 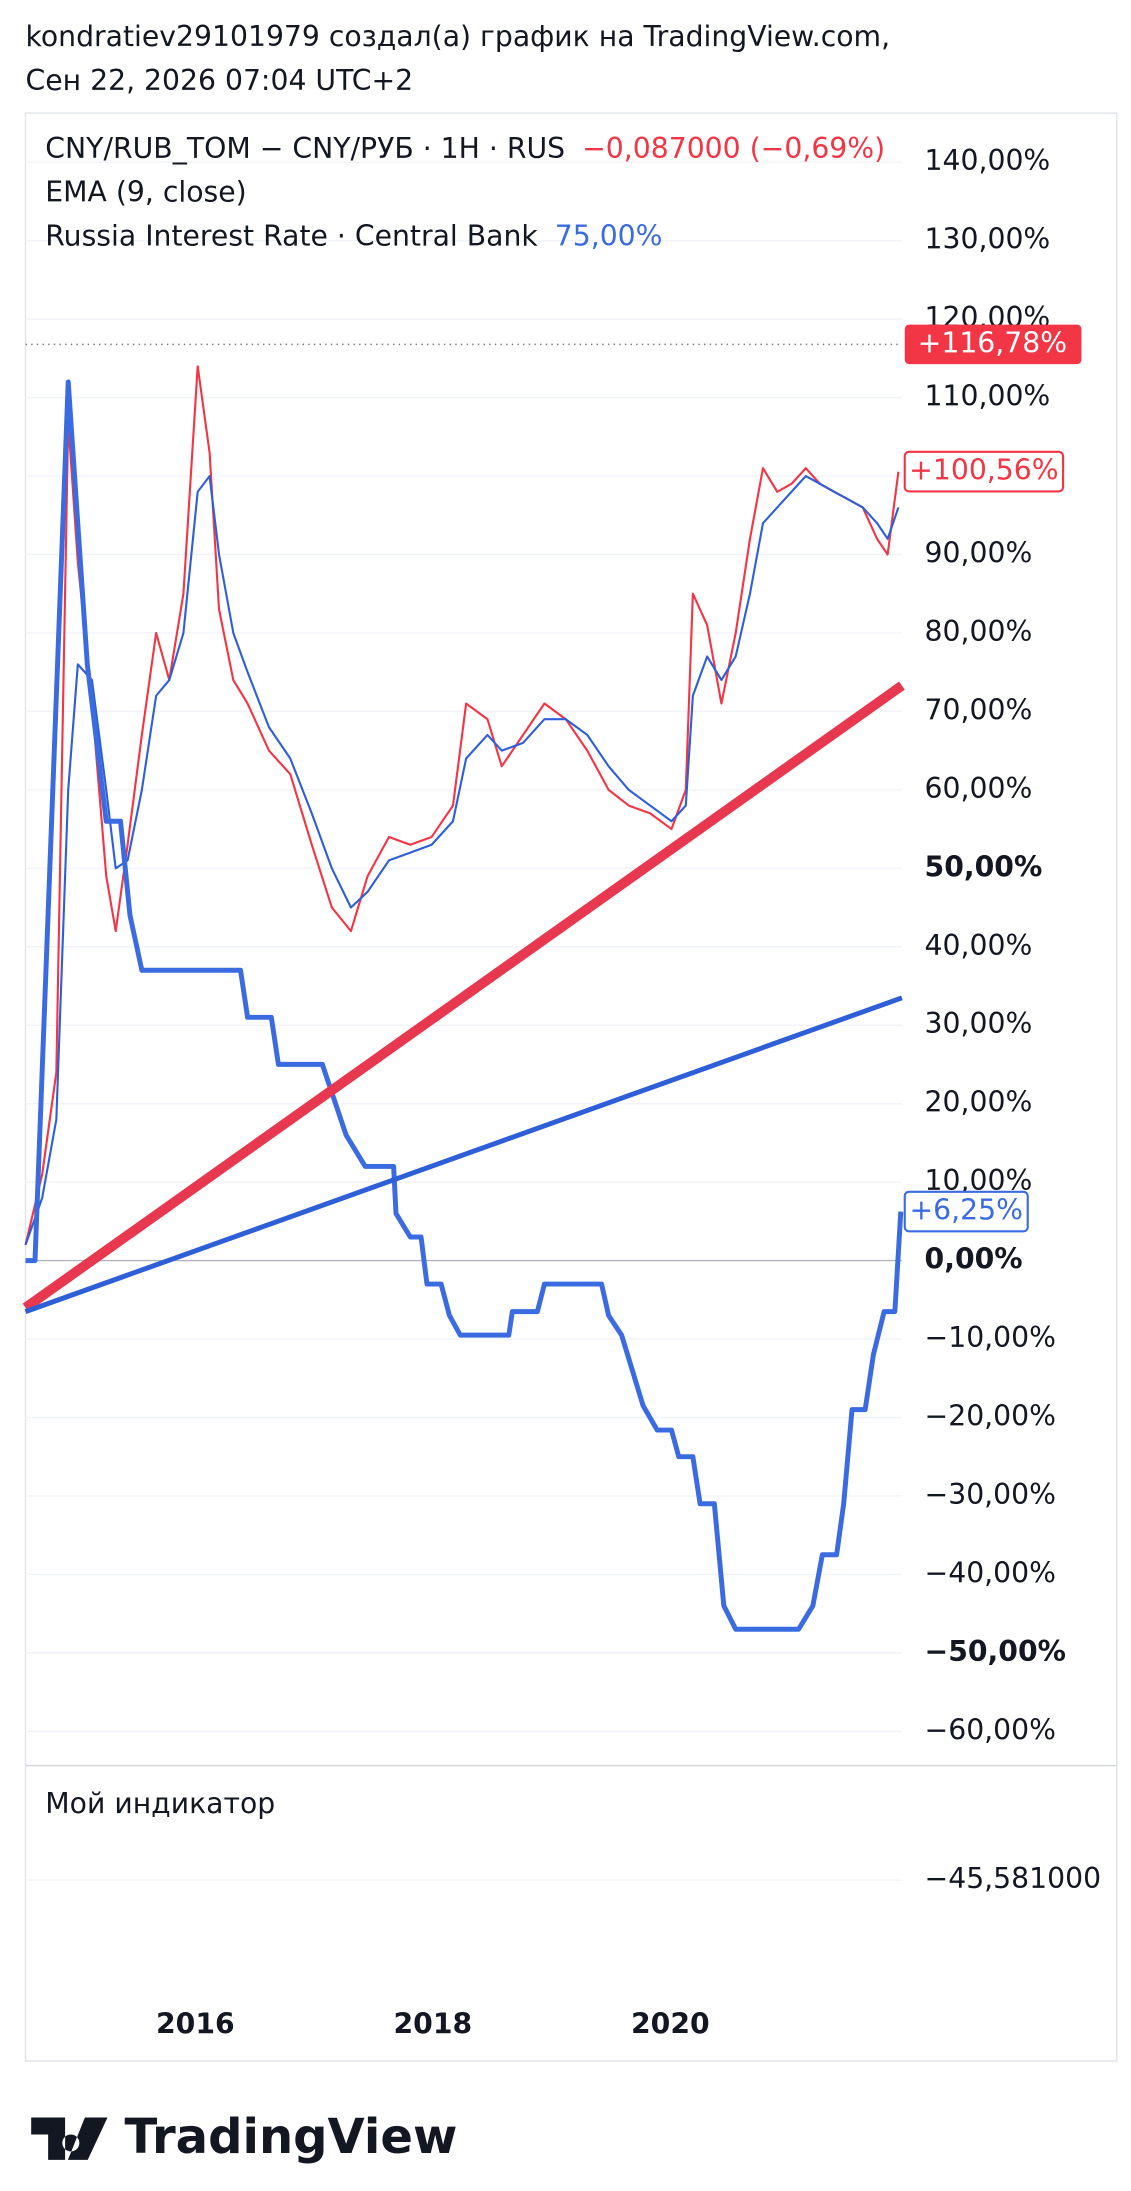 What do you see at coordinates (670, 2024) in the screenshot?
I see `x-tick-label: 2020` at bounding box center [670, 2024].